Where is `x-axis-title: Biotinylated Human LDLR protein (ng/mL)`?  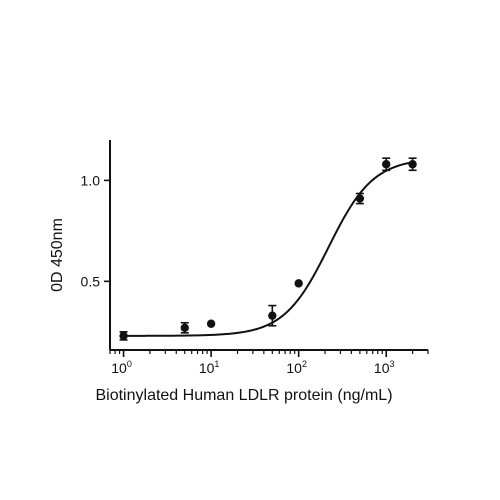 x-axis-title: Biotinylated Human LDLR protein (ng/mL) is located at coordinates (243, 395).